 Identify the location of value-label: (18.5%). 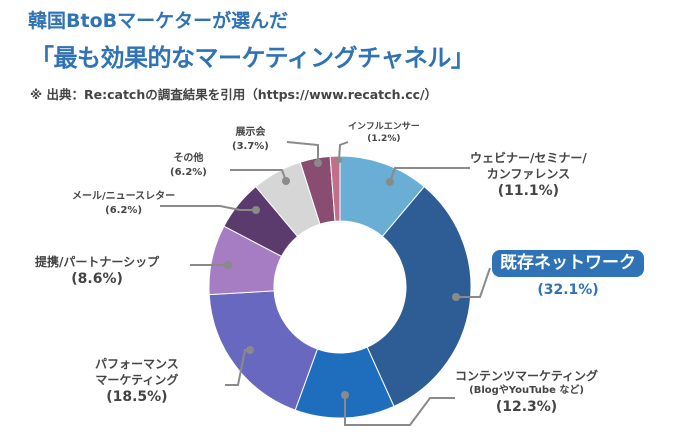
(137, 397).